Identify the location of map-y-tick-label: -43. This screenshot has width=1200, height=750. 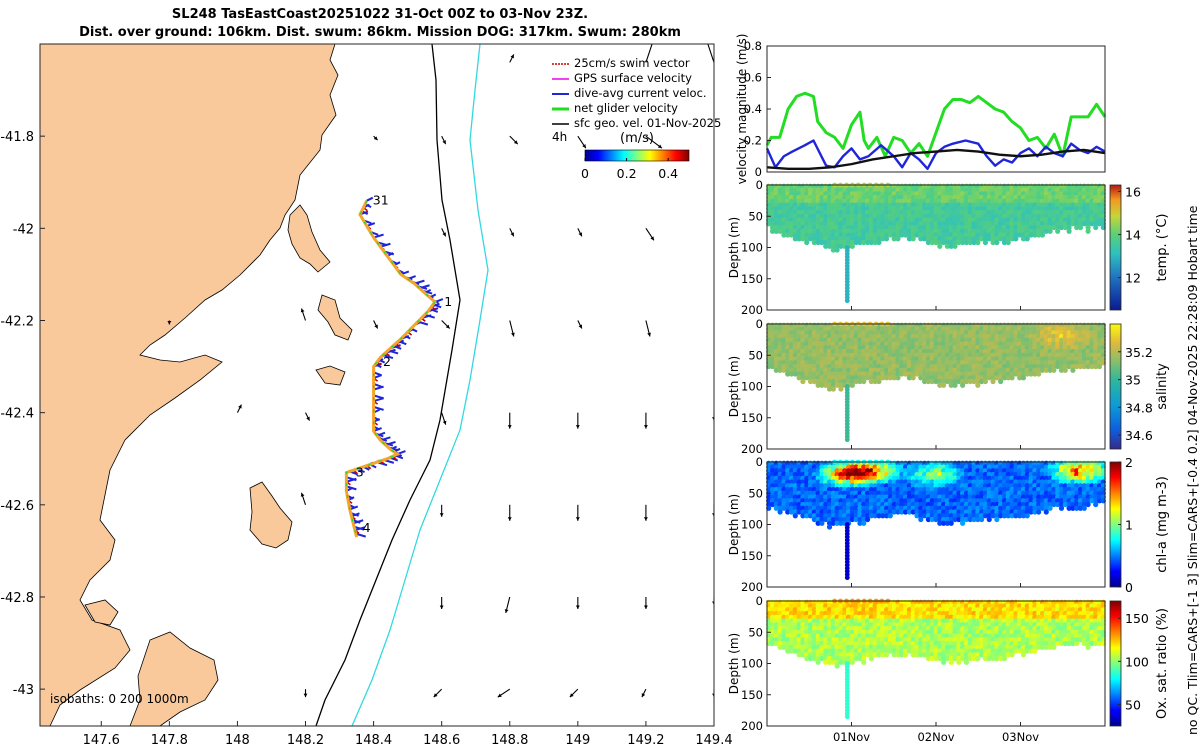
(23, 690).